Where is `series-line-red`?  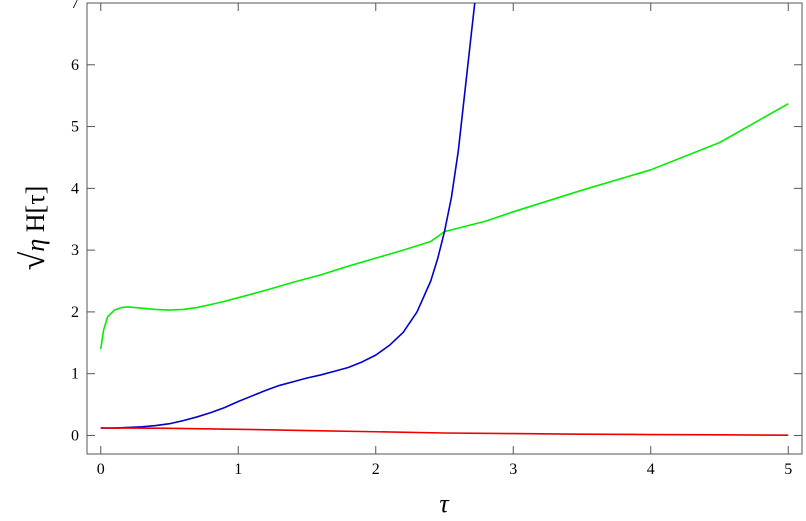 series-line-red is located at coordinates (444, 431).